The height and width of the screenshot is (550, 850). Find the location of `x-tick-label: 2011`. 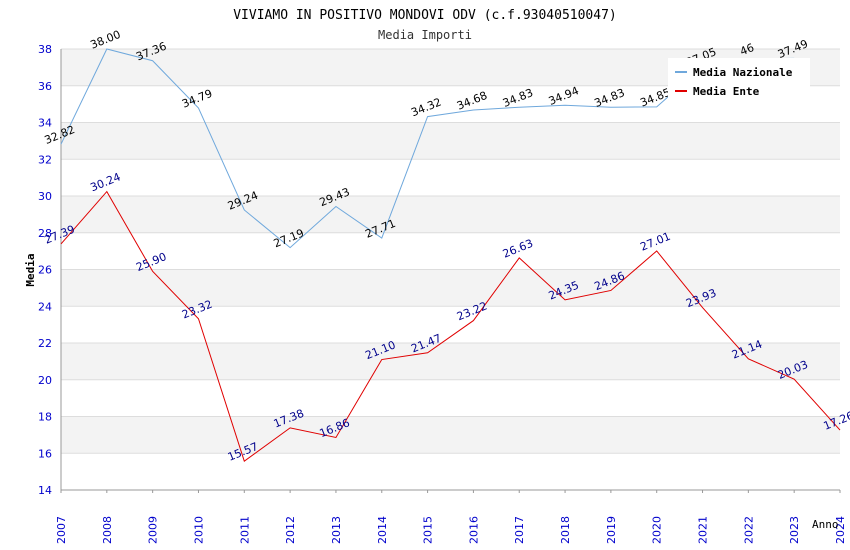

x-tick-label: 2011 is located at coordinates (244, 530).